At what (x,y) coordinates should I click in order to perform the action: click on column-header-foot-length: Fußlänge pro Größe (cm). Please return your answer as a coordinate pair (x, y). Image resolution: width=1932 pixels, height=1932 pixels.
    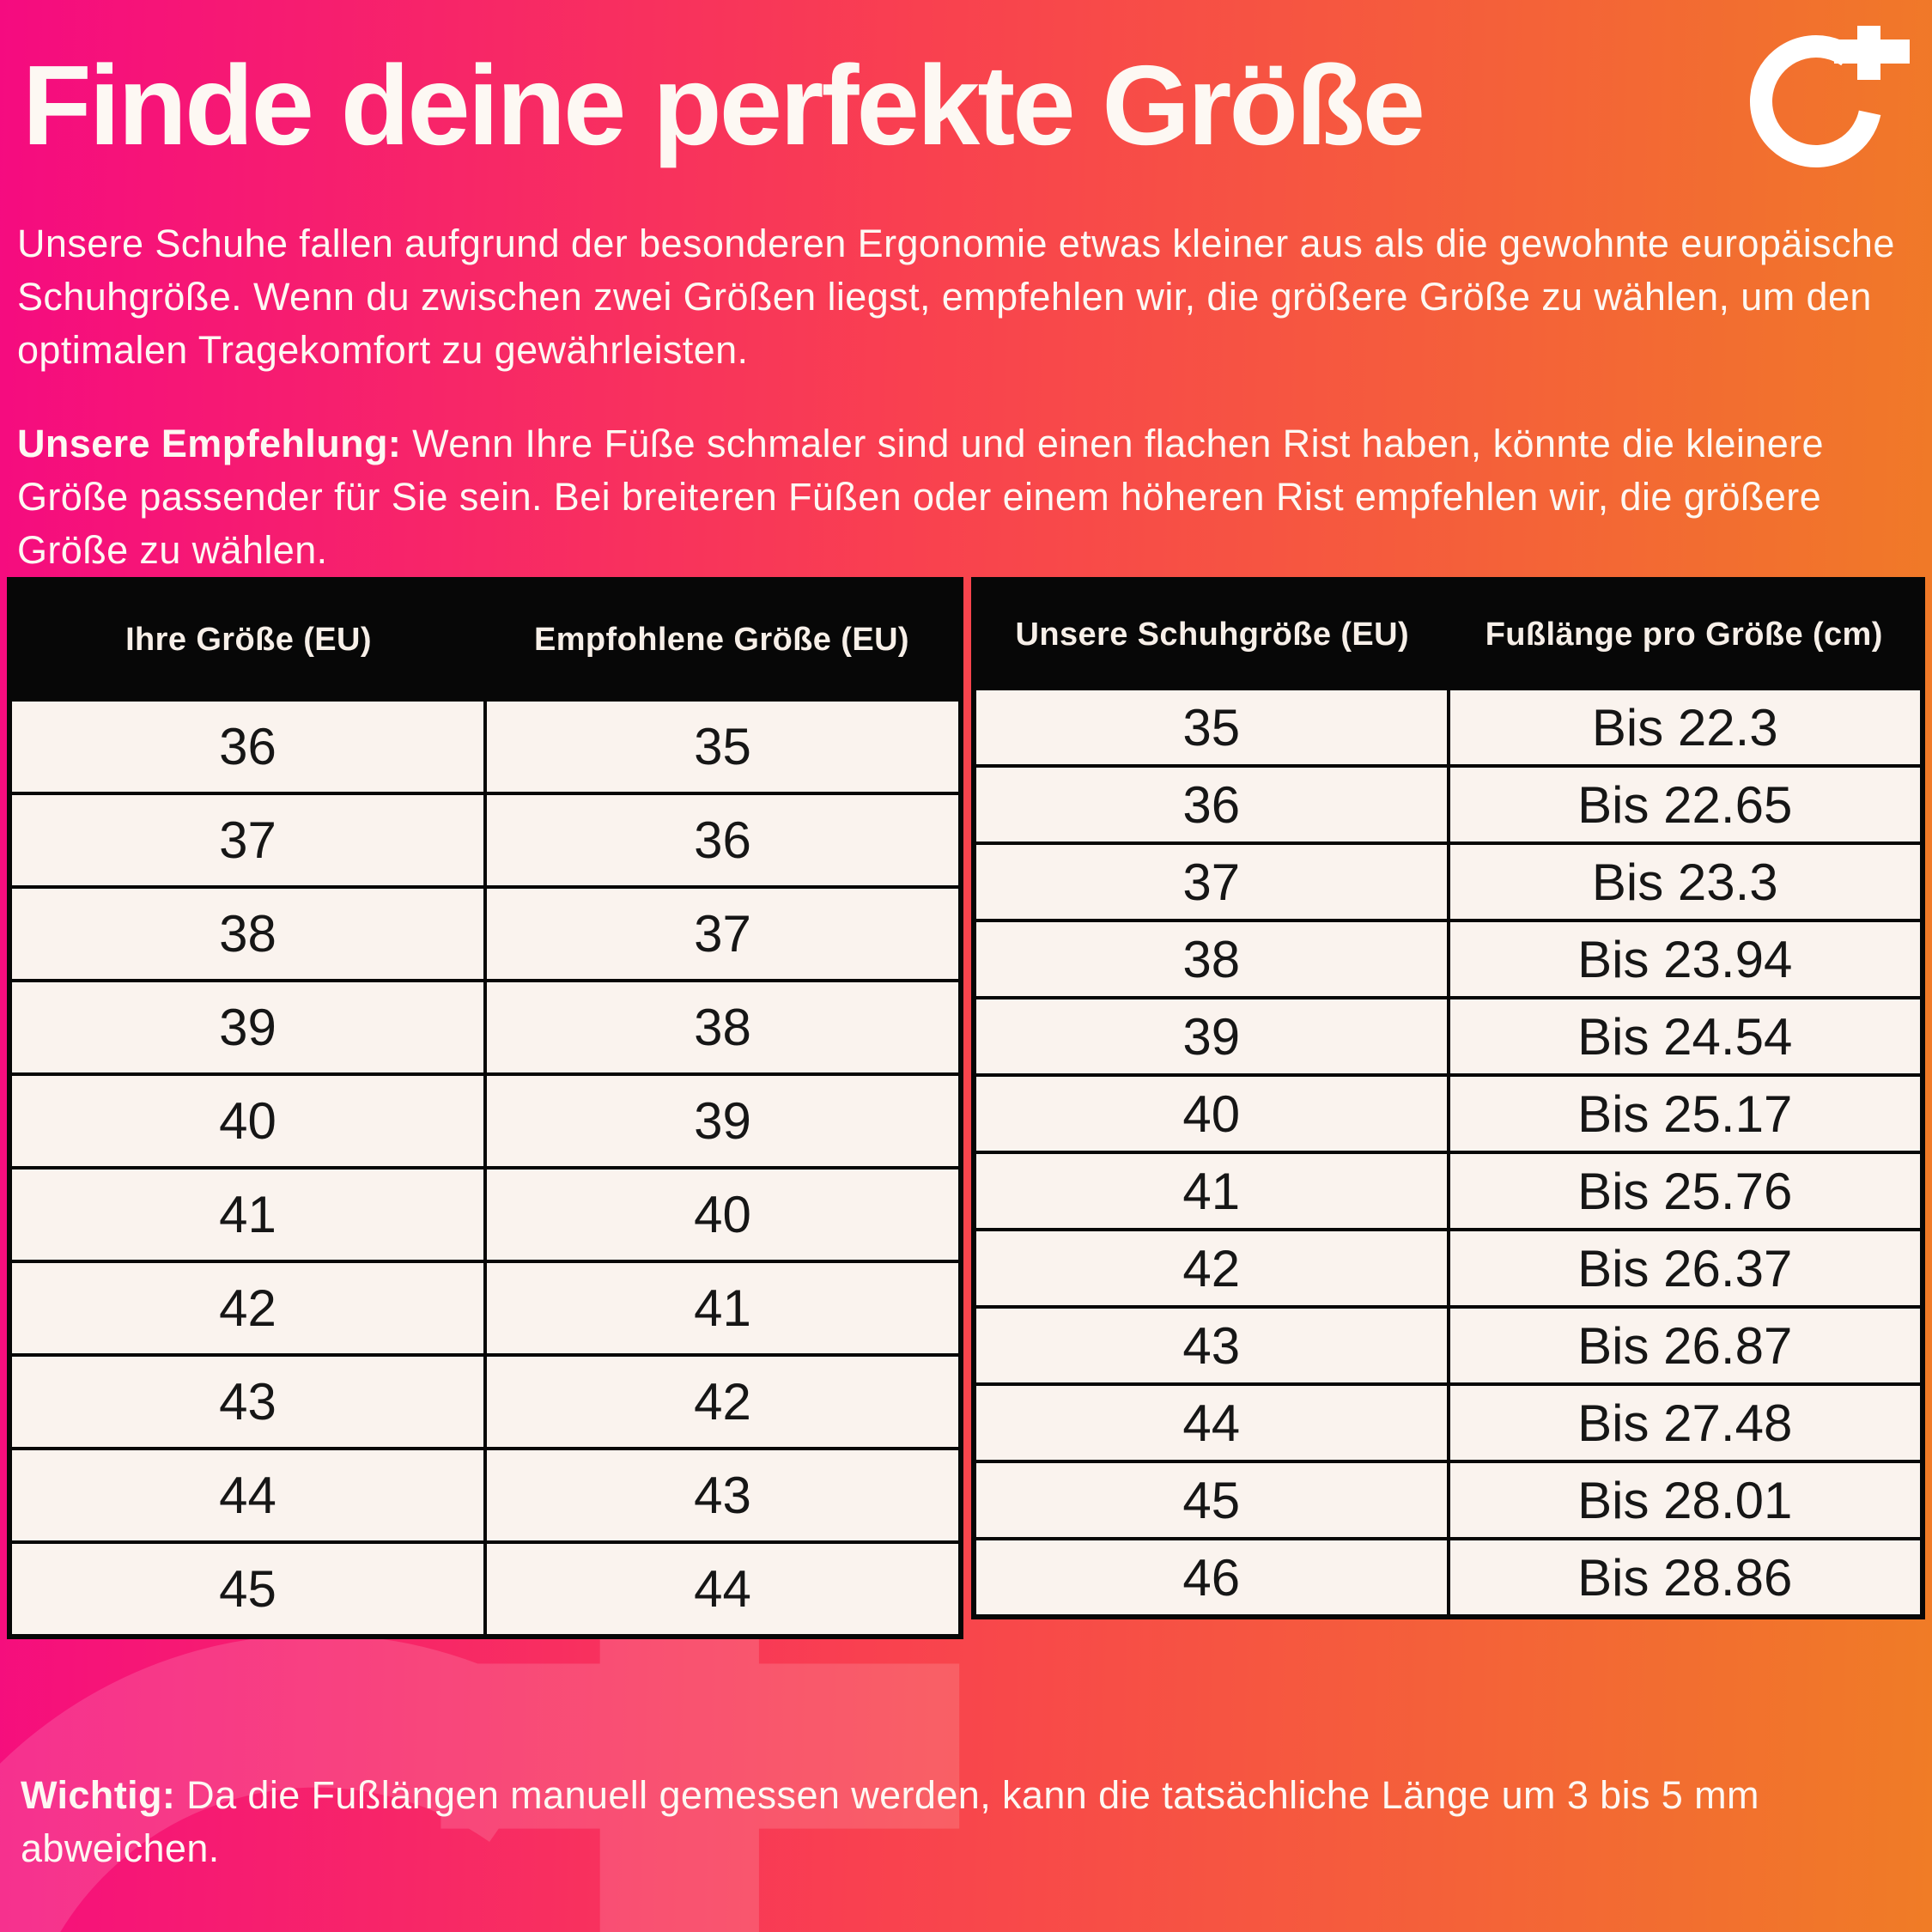
    Looking at the image, I should click on (1684, 634).